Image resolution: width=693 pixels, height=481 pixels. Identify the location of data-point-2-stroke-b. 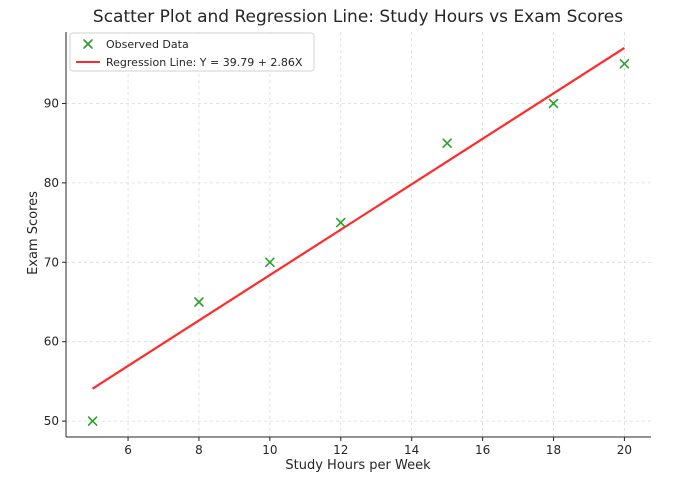
(270, 262).